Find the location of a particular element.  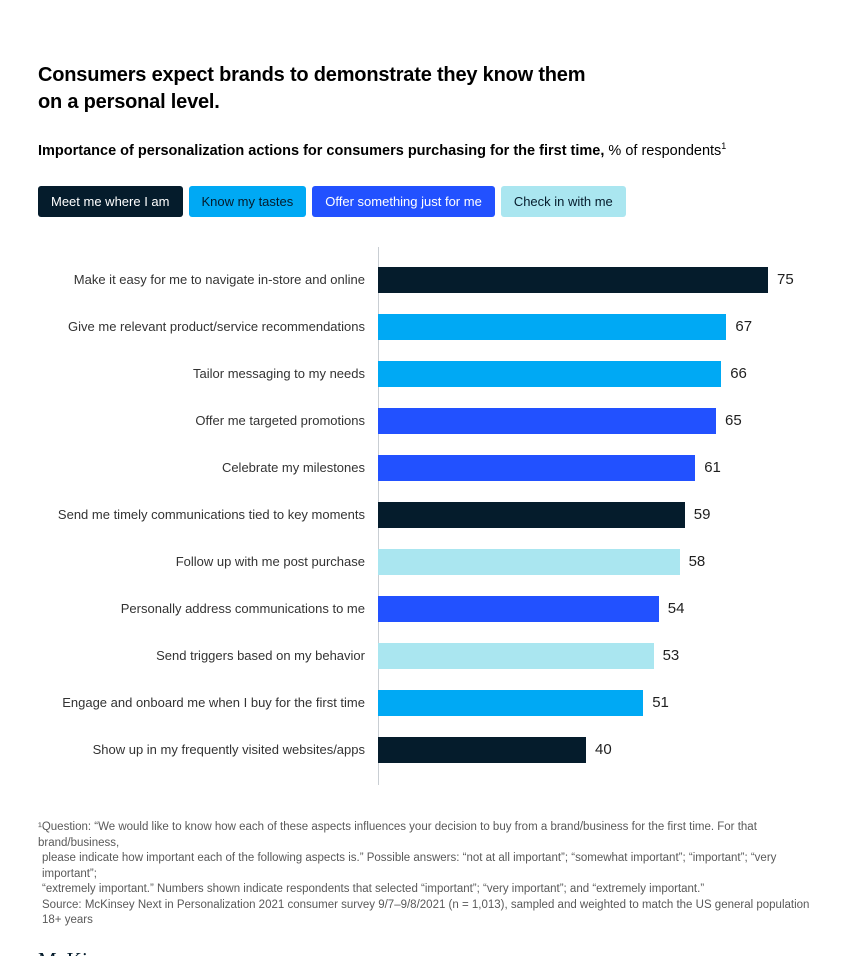

bar-row-area: 58 is located at coordinates (603, 561).